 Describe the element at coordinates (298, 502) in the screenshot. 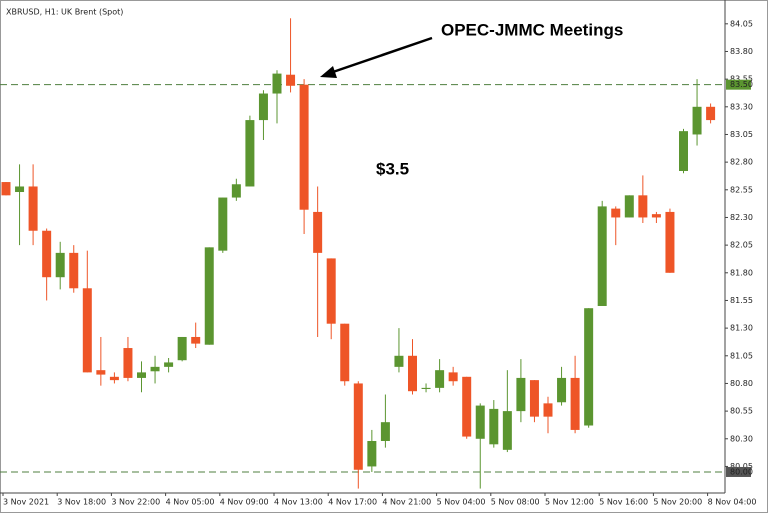

I see `x-tick-label: 4 Nov 13:00` at that location.